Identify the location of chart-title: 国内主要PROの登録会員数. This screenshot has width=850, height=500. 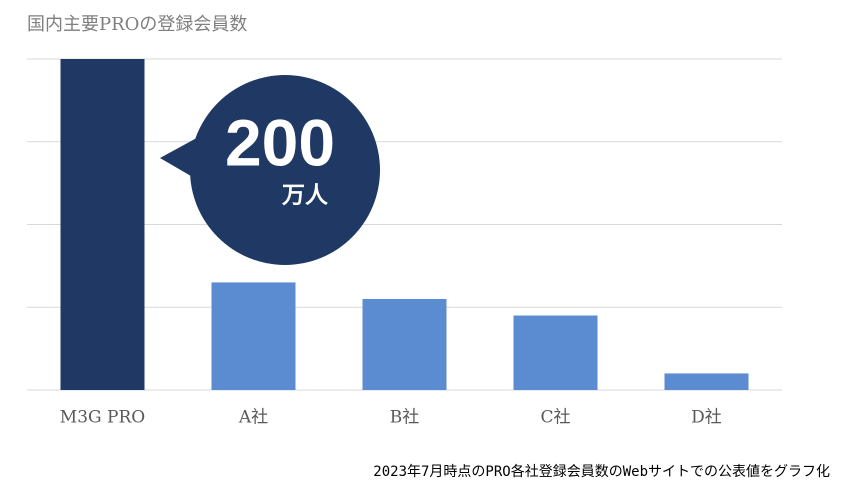
(137, 24).